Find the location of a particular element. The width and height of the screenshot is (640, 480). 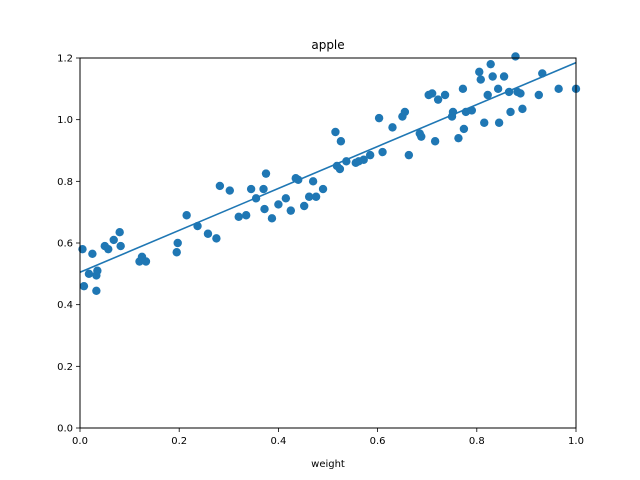

x-tick-label: 1.0 is located at coordinates (576, 441).